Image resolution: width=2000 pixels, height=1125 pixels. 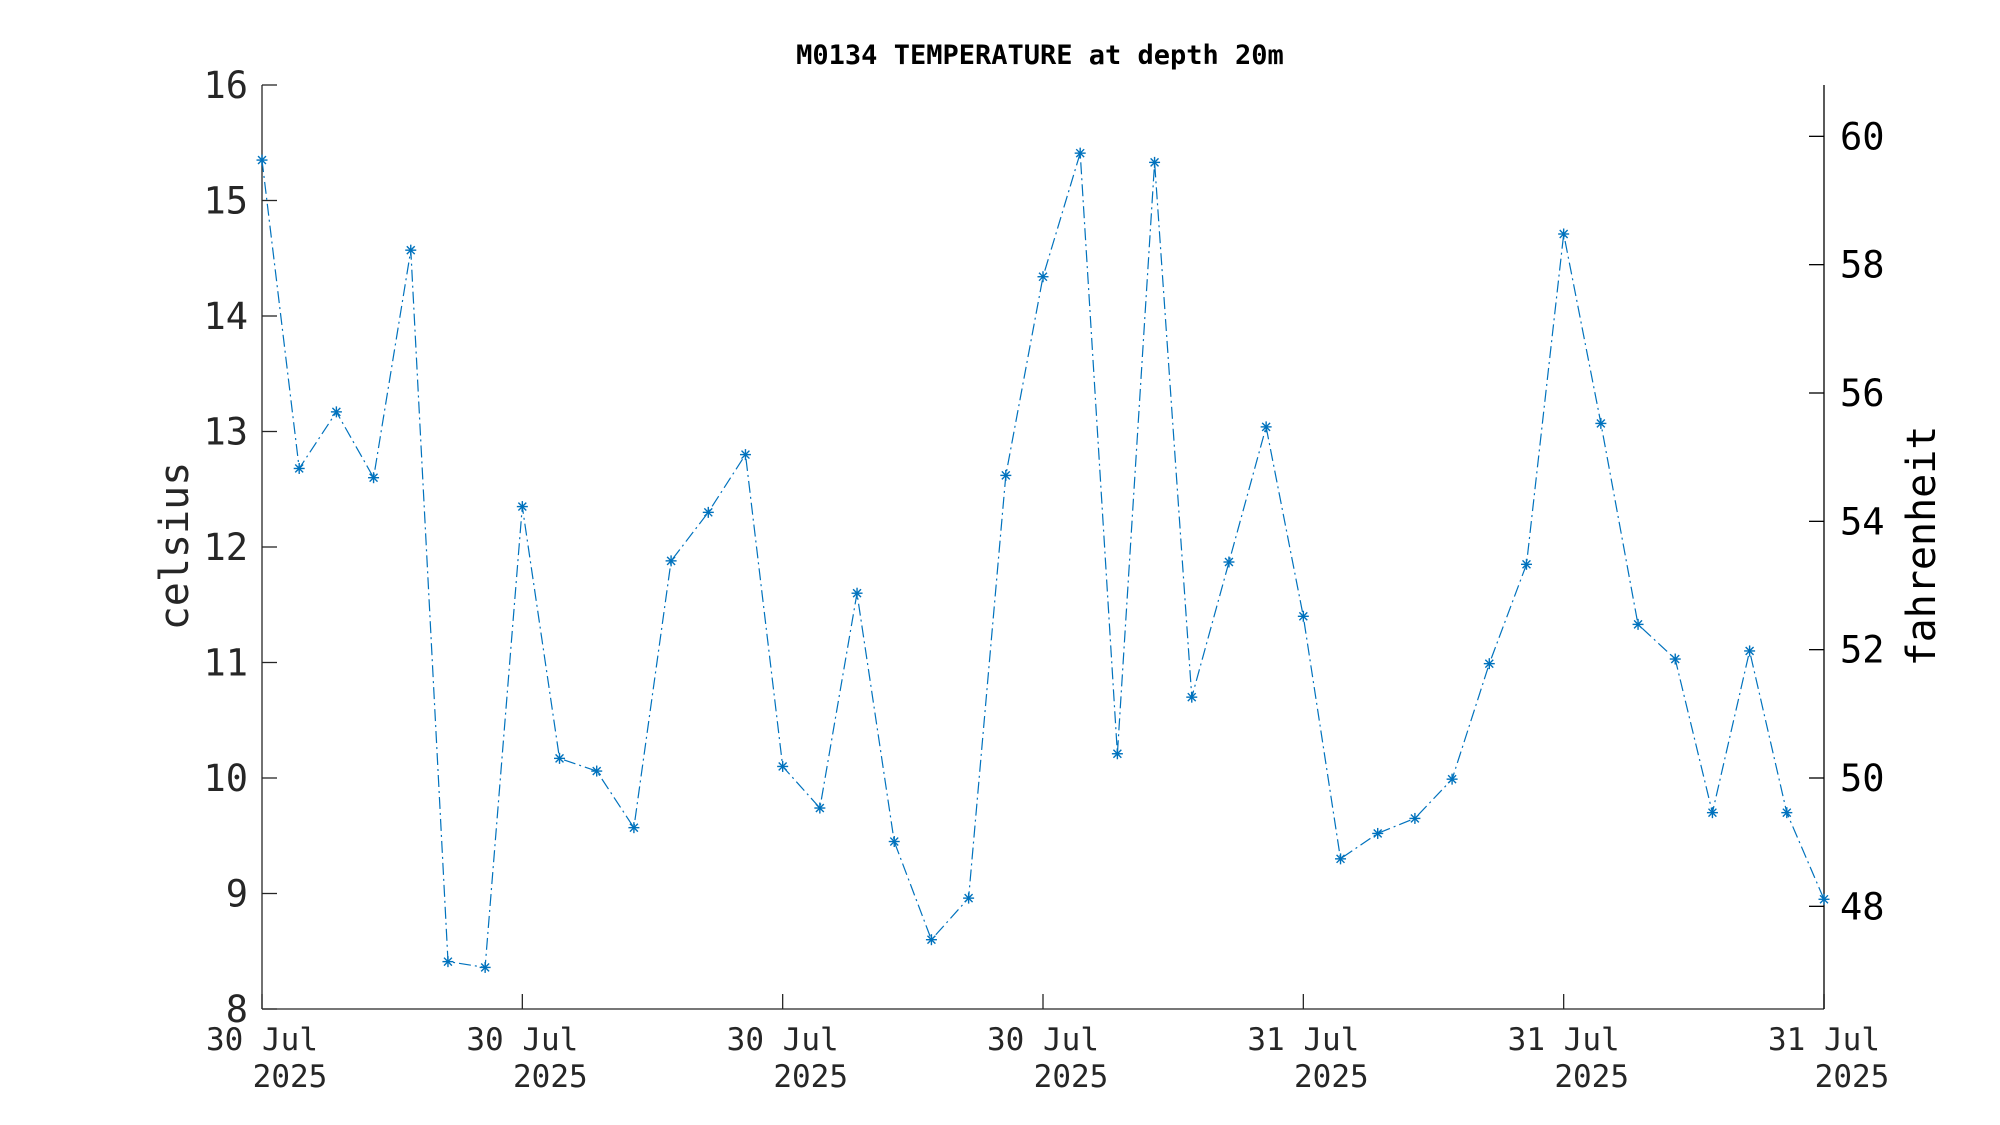 What do you see at coordinates (237, 1009) in the screenshot?
I see `left-tick-label: 8` at bounding box center [237, 1009].